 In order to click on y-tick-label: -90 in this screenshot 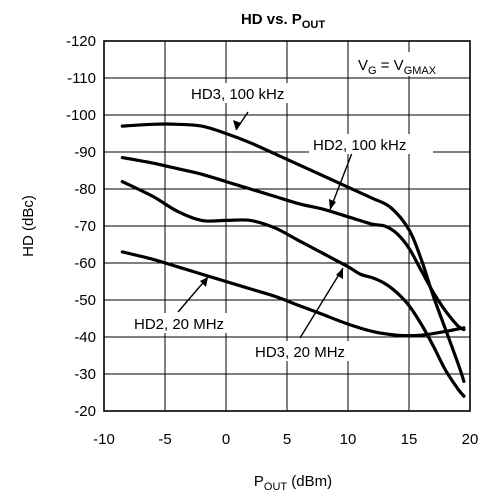, I will do `click(85, 152)`.